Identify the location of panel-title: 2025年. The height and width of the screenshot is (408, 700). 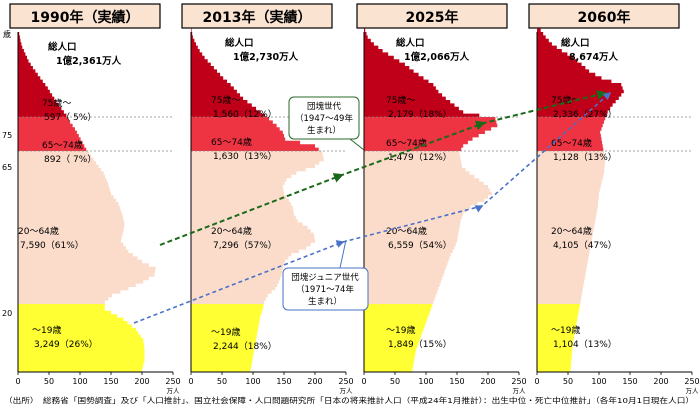
(432, 17).